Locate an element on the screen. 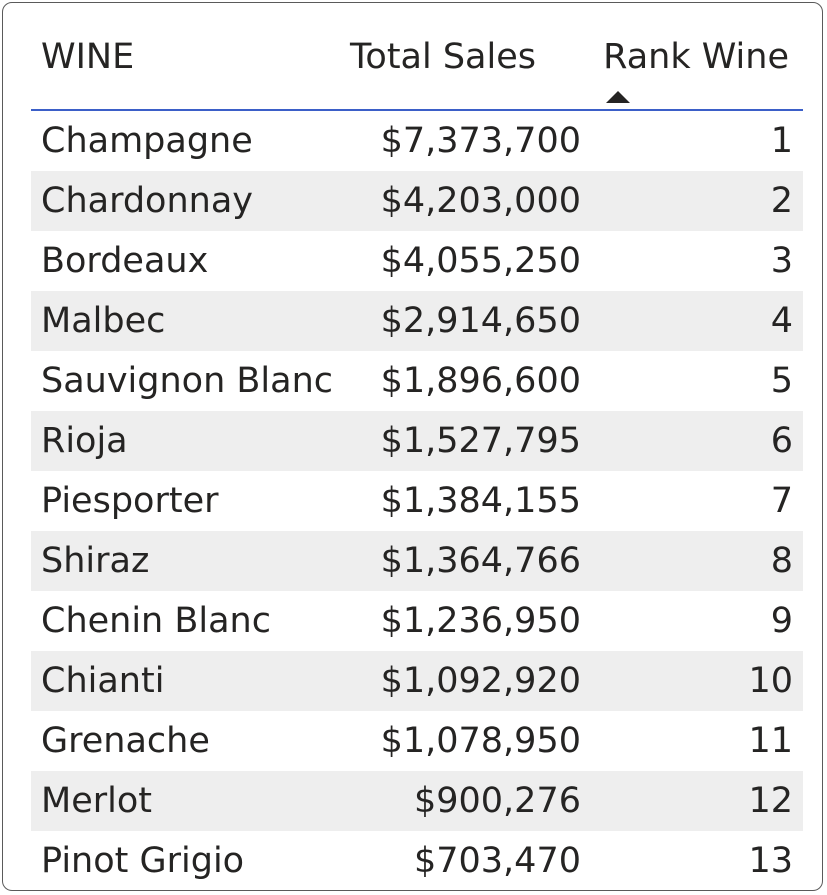  column-header-total-sales: Total Sales is located at coordinates (442, 57).